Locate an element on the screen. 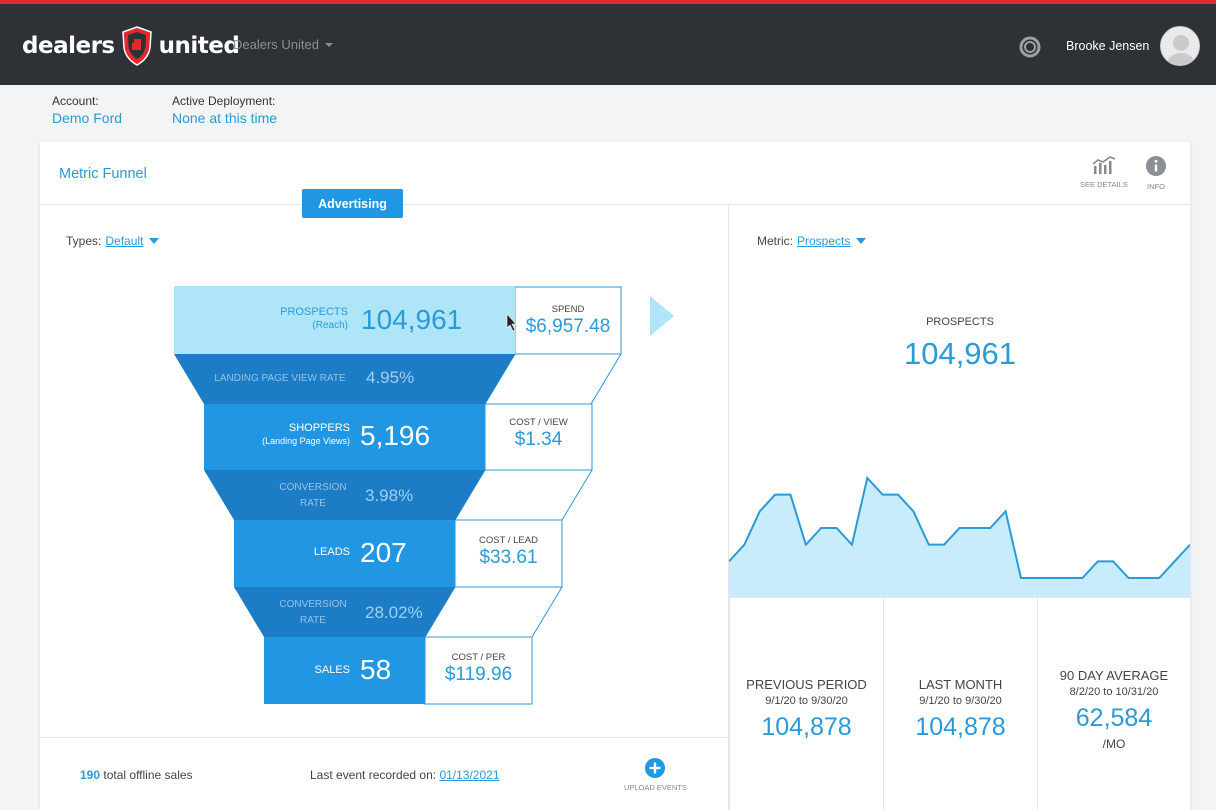 Image resolution: width=1216 pixels, height=810 pixels. cost-per-view-metric: COST / VIEW $1.34 is located at coordinates (538, 433).